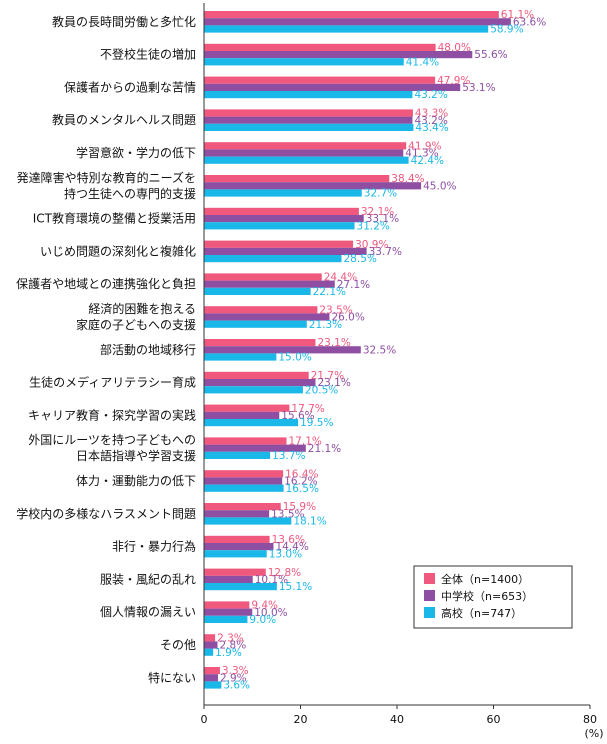  What do you see at coordinates (136, 455) in the screenshot?
I see `category-label-line: 日本語指導や学習支援` at bounding box center [136, 455].